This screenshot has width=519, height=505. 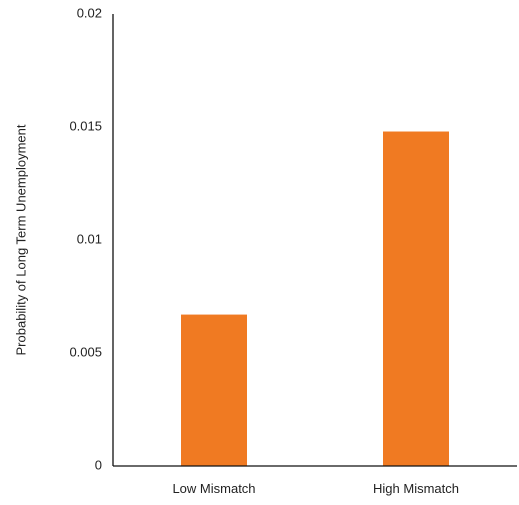 I want to click on bar-high-mismatch, so click(x=416, y=298).